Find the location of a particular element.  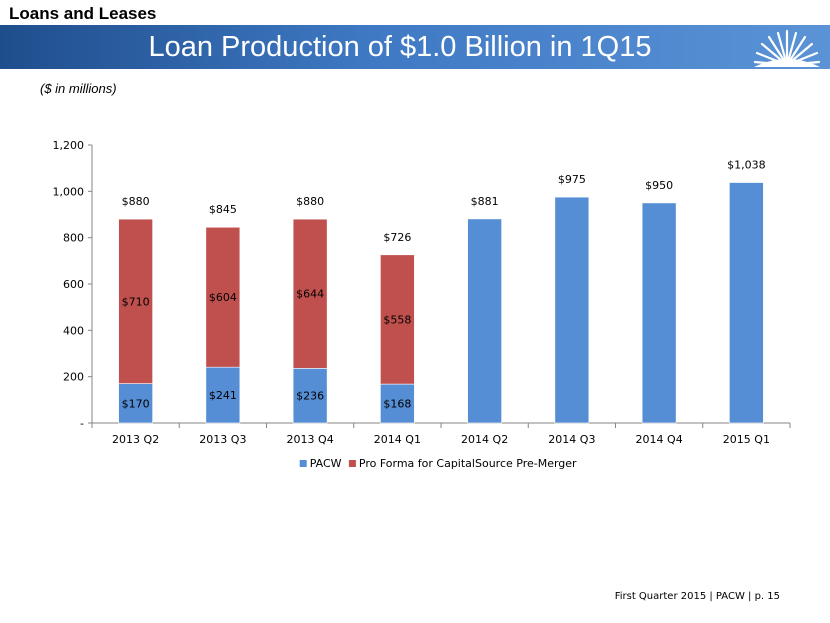

legend-label: PACW is located at coordinates (326, 463).